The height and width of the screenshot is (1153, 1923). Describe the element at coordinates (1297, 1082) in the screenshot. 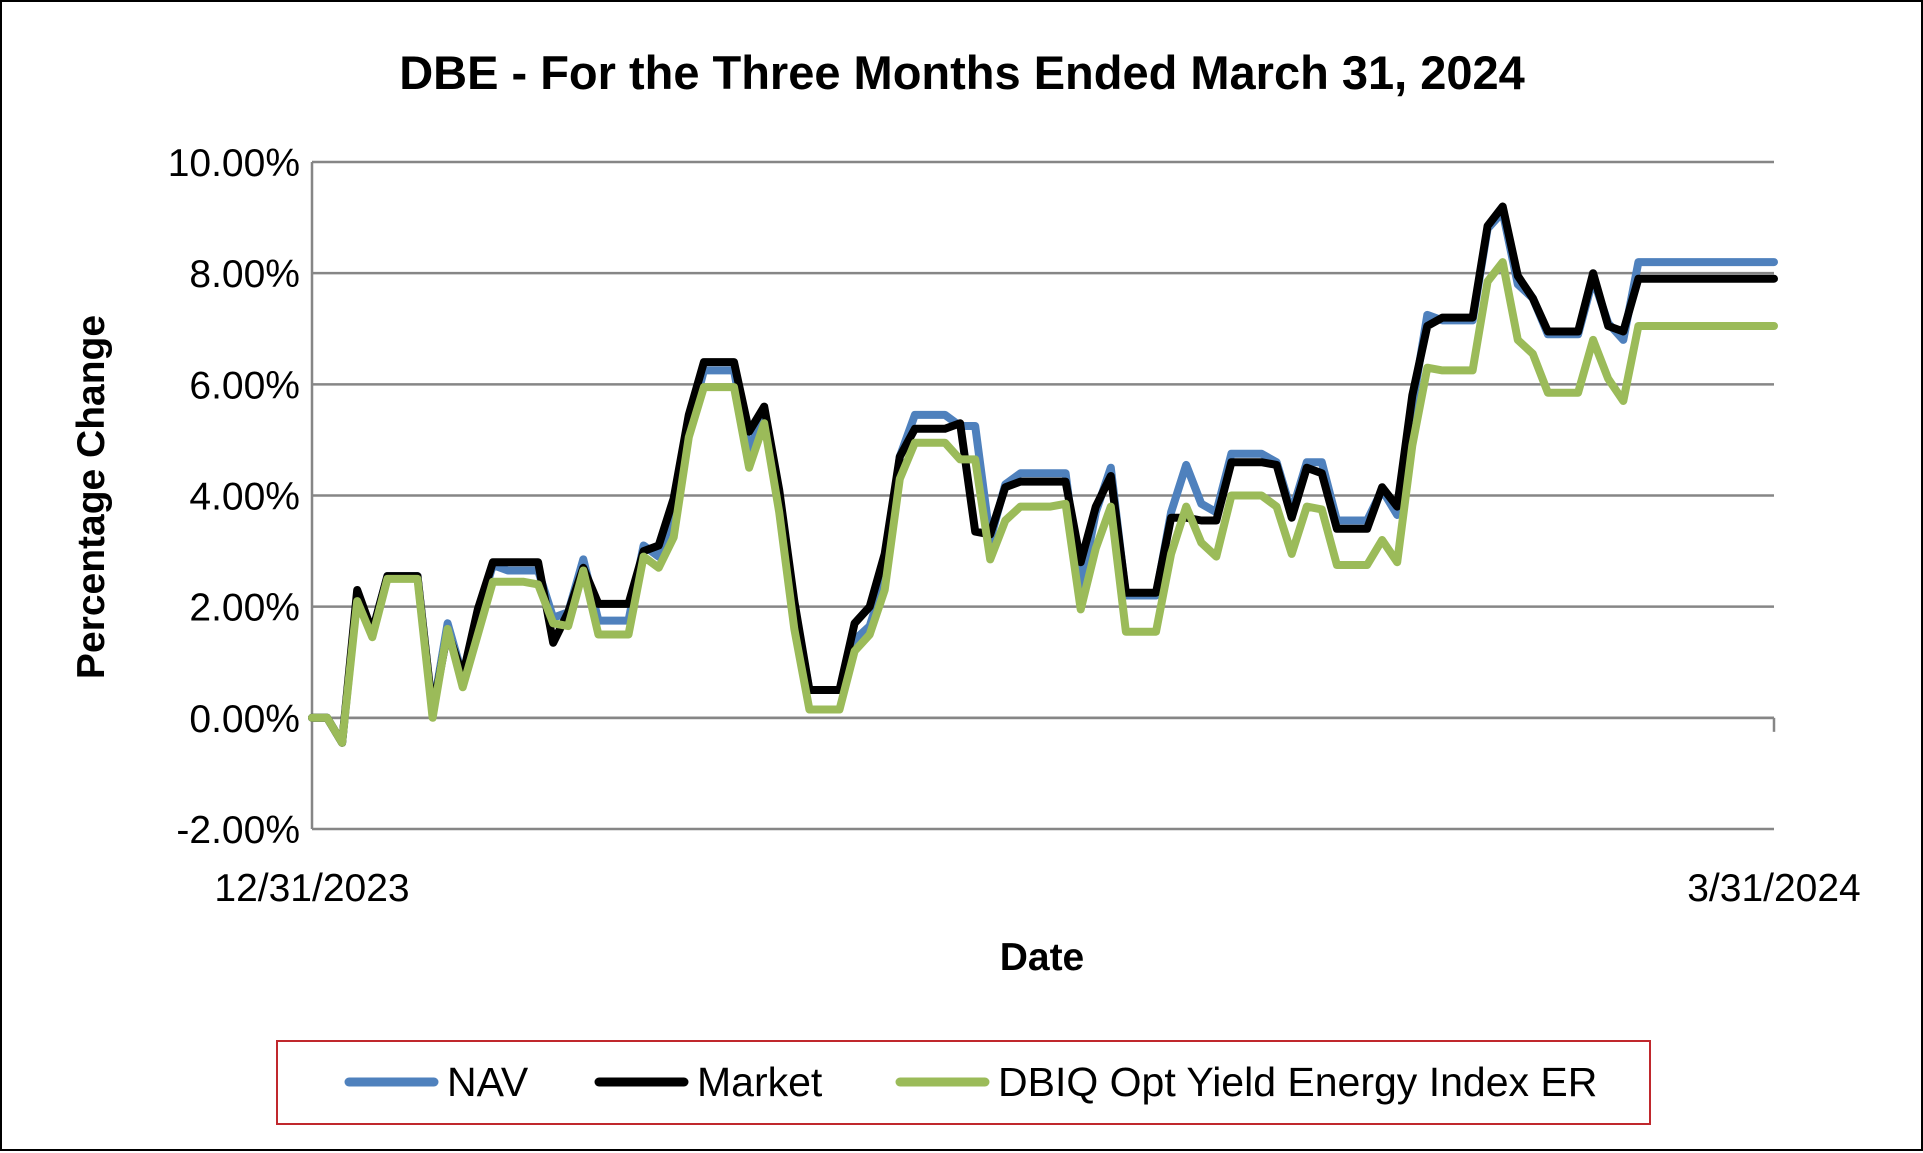

I see `legend-label: DBIQ Opt Yield Energy Index ER` at that location.